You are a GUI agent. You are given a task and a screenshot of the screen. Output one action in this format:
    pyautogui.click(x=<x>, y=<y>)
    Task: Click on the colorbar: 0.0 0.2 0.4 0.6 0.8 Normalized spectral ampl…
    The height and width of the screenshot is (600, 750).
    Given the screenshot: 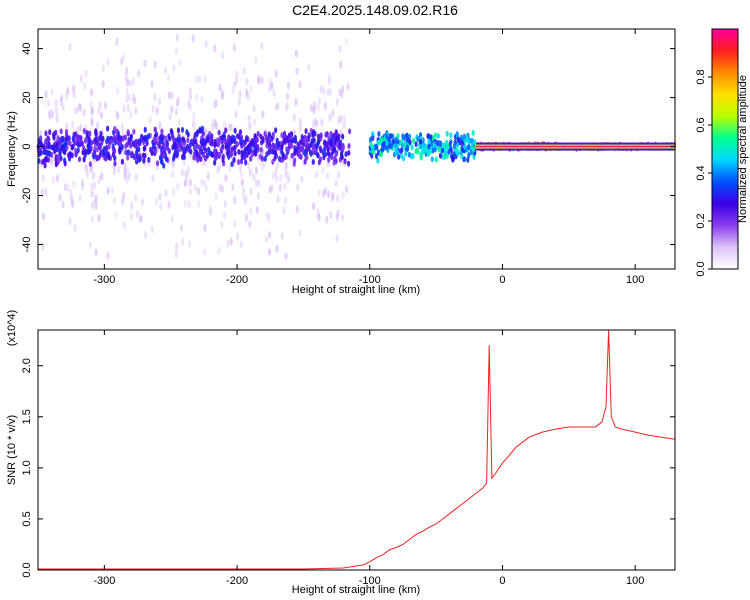 What is the action you would take?
    pyautogui.click(x=722, y=152)
    